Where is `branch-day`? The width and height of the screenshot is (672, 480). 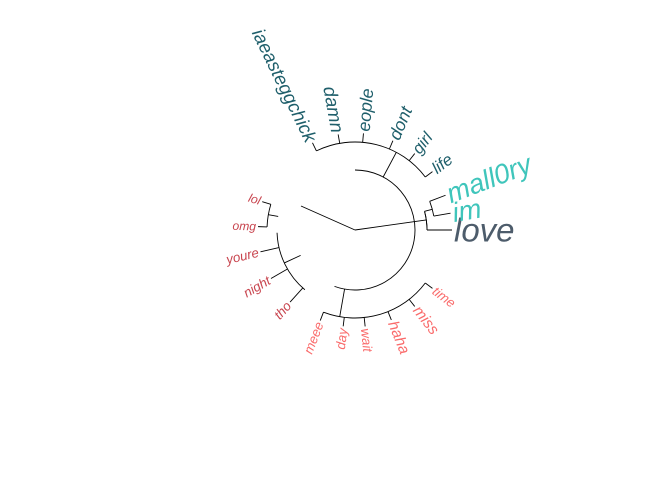
branch-day is located at coordinates (343, 322).